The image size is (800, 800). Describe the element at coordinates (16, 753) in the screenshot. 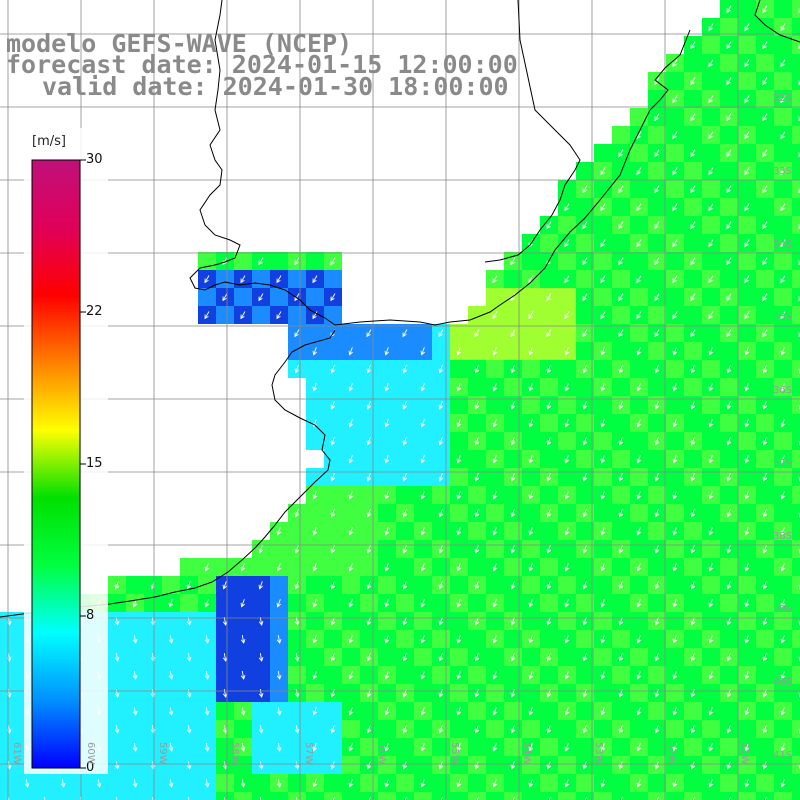

I see `lon-label-61w: 61W` at that location.